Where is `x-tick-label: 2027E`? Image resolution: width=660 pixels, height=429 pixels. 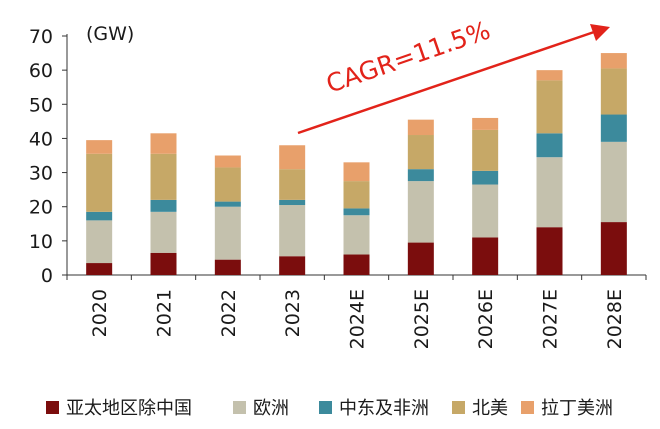
x-tick-label: 2027E is located at coordinates (551, 319).